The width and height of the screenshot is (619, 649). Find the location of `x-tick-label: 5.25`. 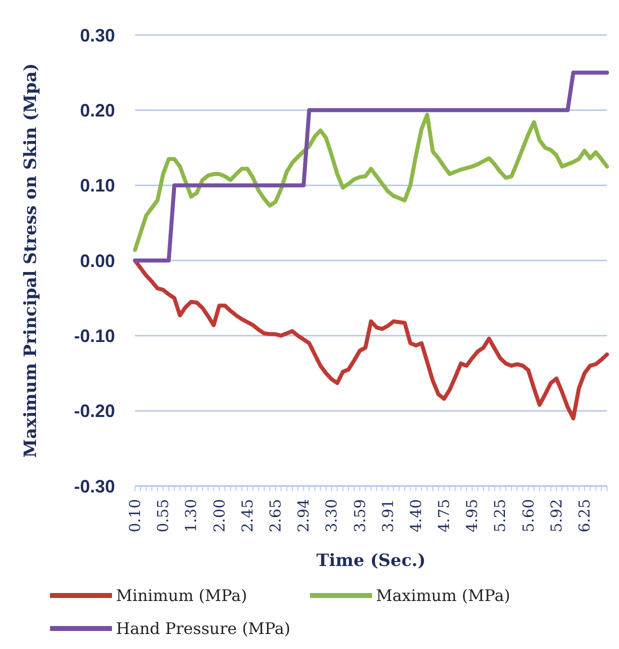

x-tick-label: 5.25 is located at coordinates (500, 515).